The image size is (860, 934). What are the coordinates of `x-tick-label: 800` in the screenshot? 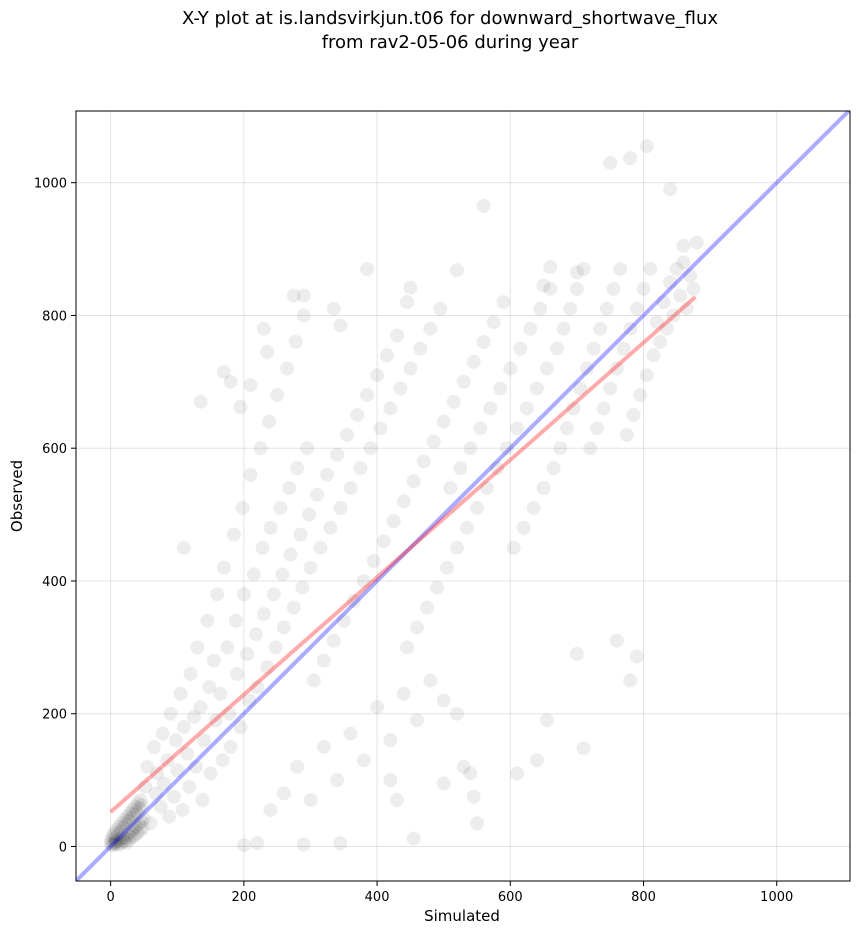 It's located at (643, 897).